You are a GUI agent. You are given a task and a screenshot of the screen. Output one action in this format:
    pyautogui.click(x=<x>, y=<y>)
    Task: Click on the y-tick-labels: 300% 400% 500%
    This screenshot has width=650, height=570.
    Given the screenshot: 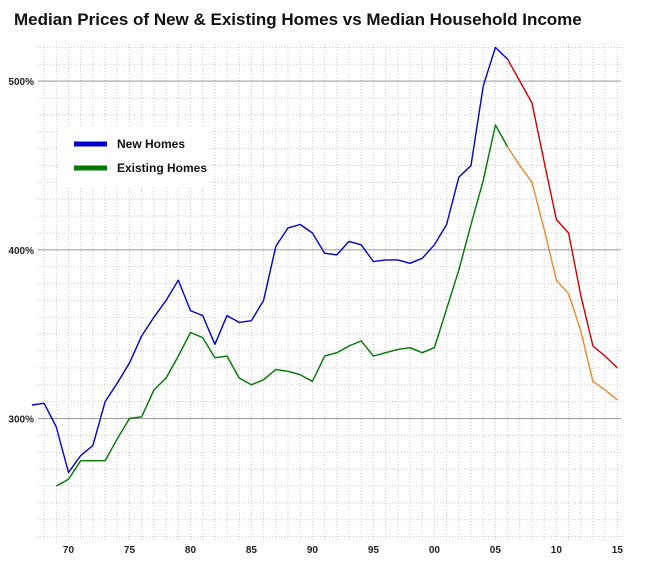 What is the action you would take?
    pyautogui.click(x=21, y=251)
    